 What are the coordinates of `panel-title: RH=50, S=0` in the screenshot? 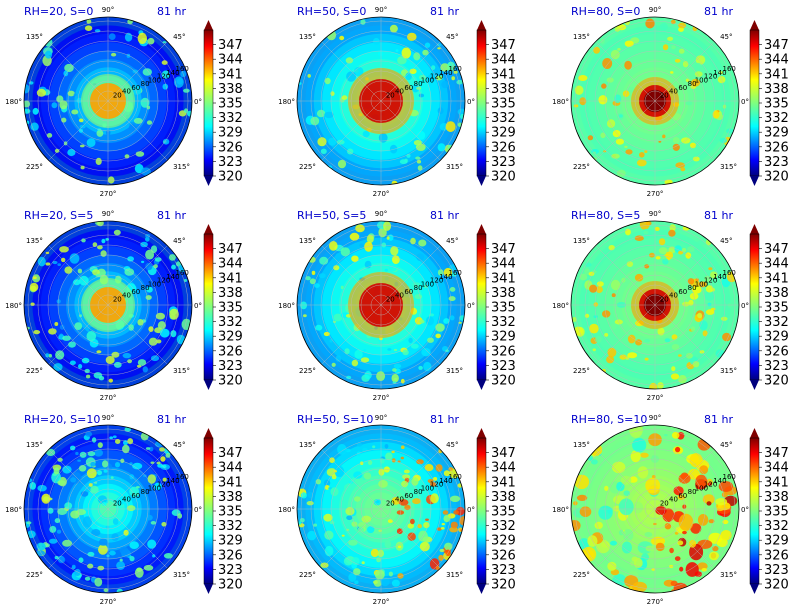 It's located at (331, 11).